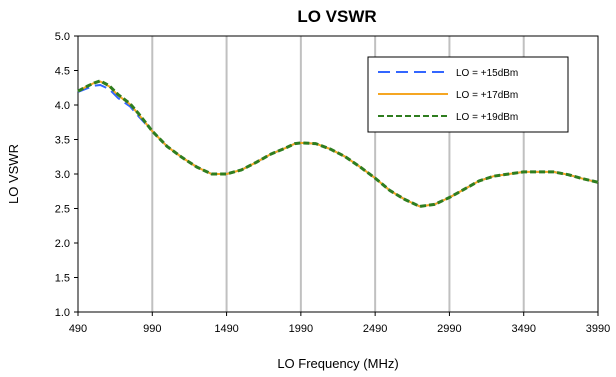 Image resolution: width=616 pixels, height=377 pixels. What do you see at coordinates (62, 175) in the screenshot?
I see `y-tick-label: 3.0` at bounding box center [62, 175].